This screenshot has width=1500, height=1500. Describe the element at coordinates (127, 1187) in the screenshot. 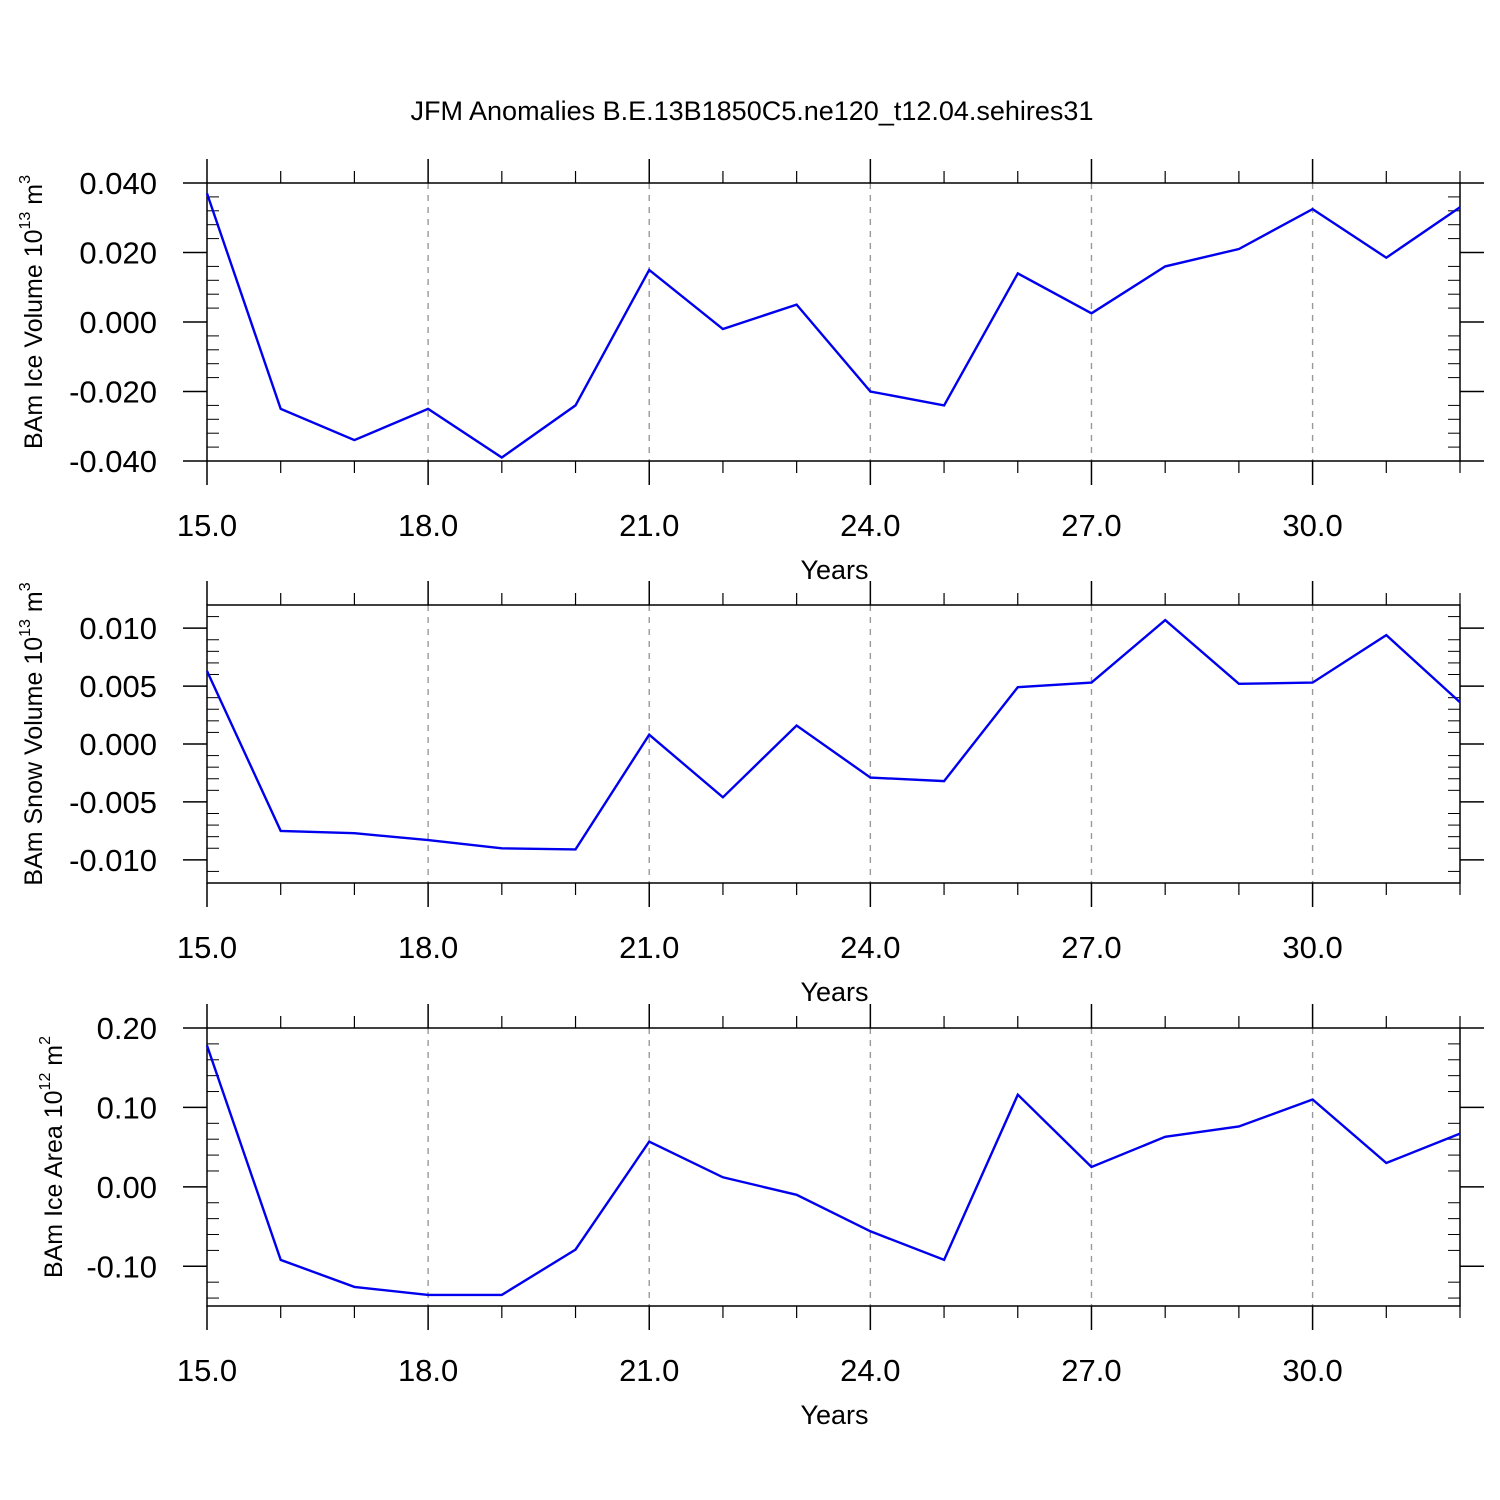

I see `y-tick-label: 0.00` at that location.